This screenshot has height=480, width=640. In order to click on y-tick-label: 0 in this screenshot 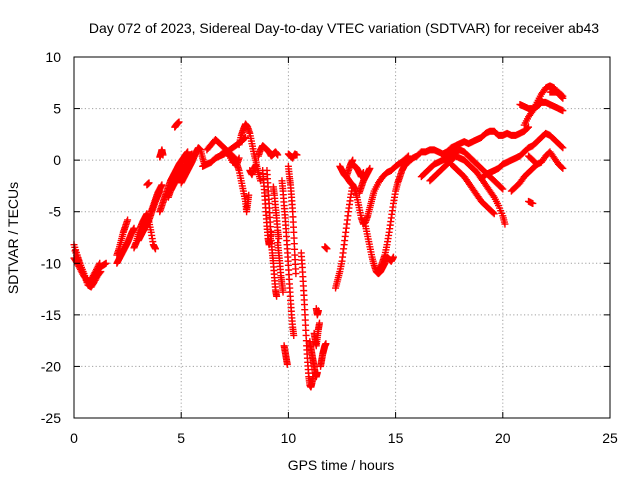, I will do `click(57, 160)`.